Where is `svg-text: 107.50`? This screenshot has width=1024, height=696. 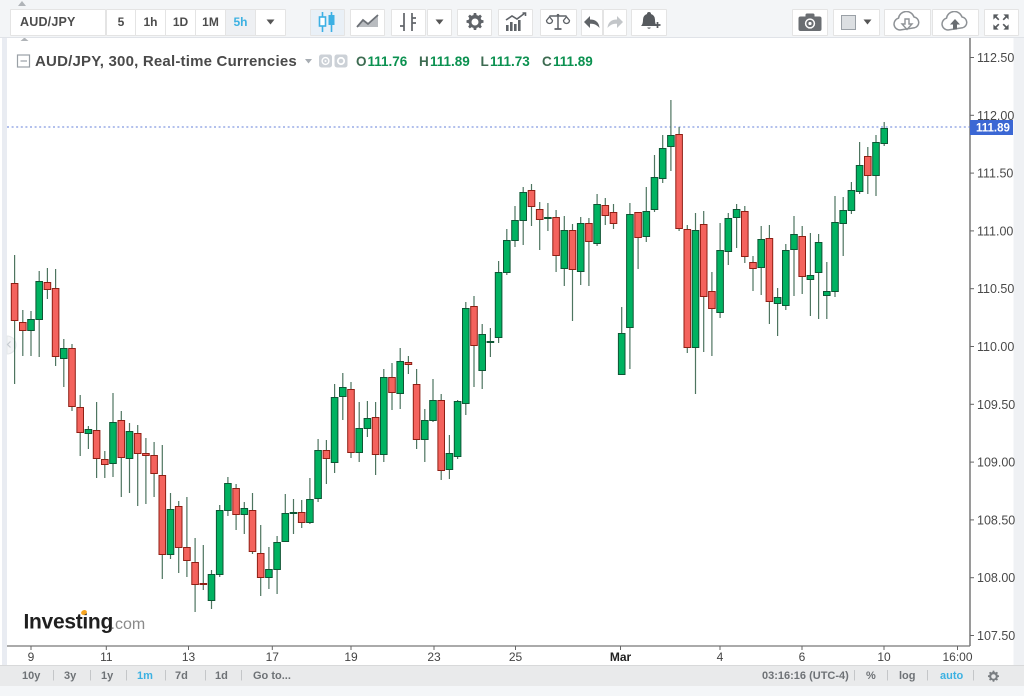 svg-text: 107.50 is located at coordinates (996, 636).